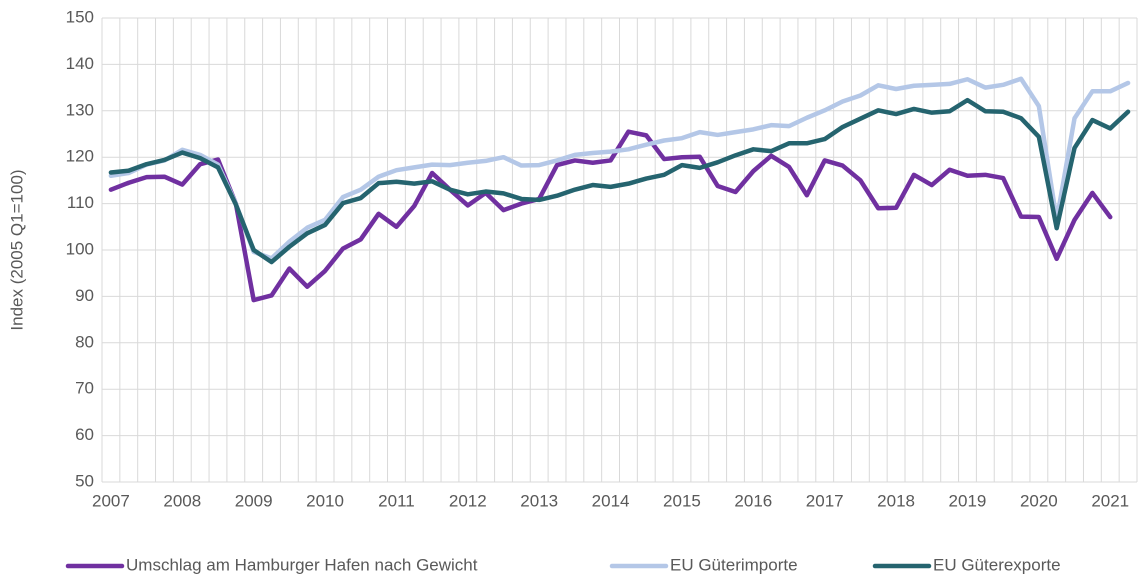 The height and width of the screenshot is (580, 1139). I want to click on x-tick-label: 2016, so click(753, 500).